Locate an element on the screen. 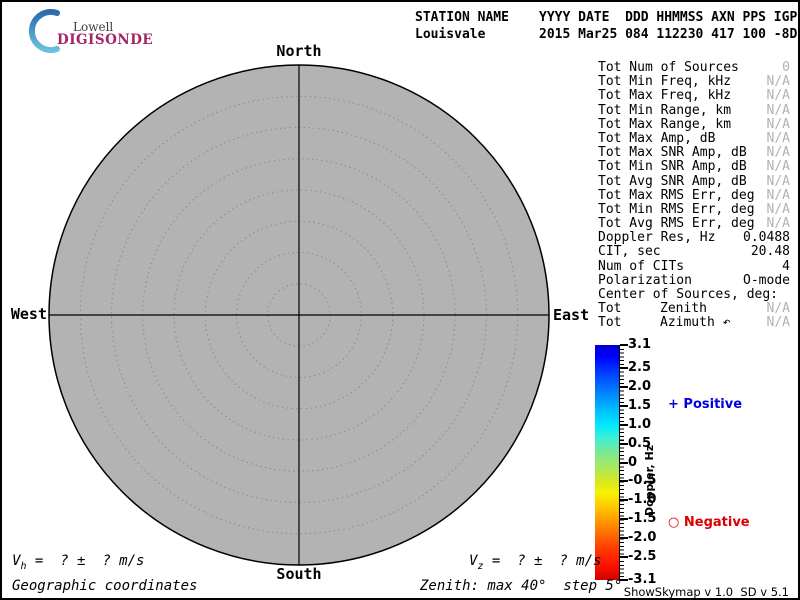  stats-label: Tot Min SNR Amp, dB is located at coordinates (672, 167).